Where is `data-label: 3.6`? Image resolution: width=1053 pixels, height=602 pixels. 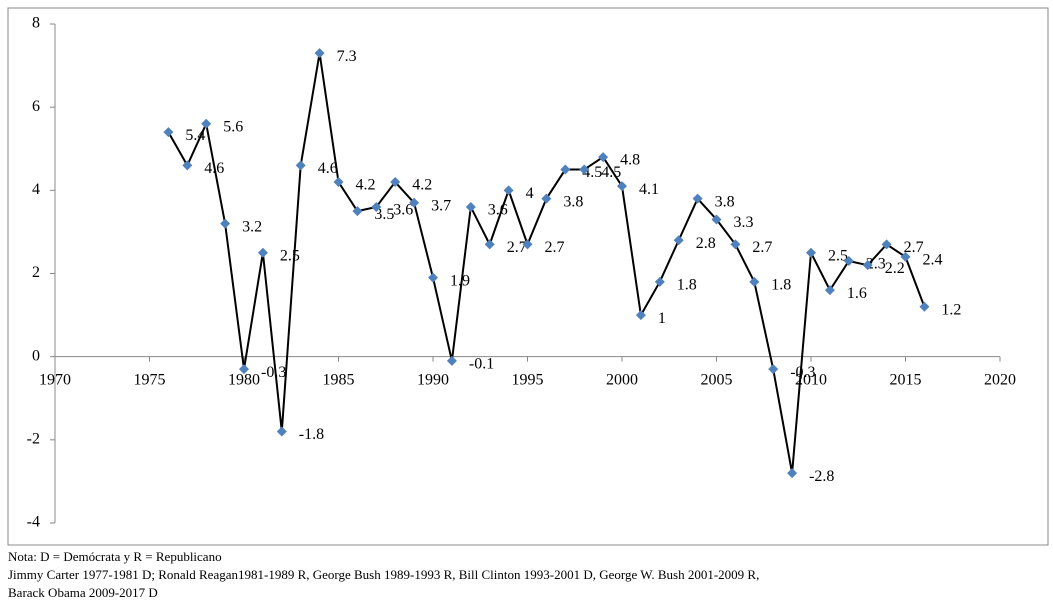 data-label: 3.6 is located at coordinates (403, 210).